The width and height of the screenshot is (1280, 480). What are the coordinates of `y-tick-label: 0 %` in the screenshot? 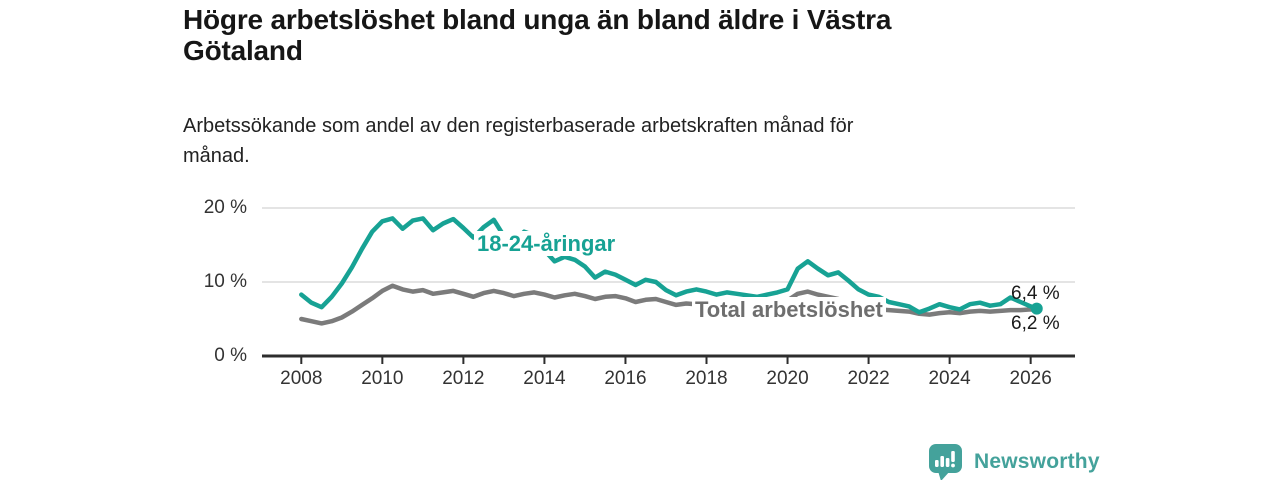 It's located at (230, 355).